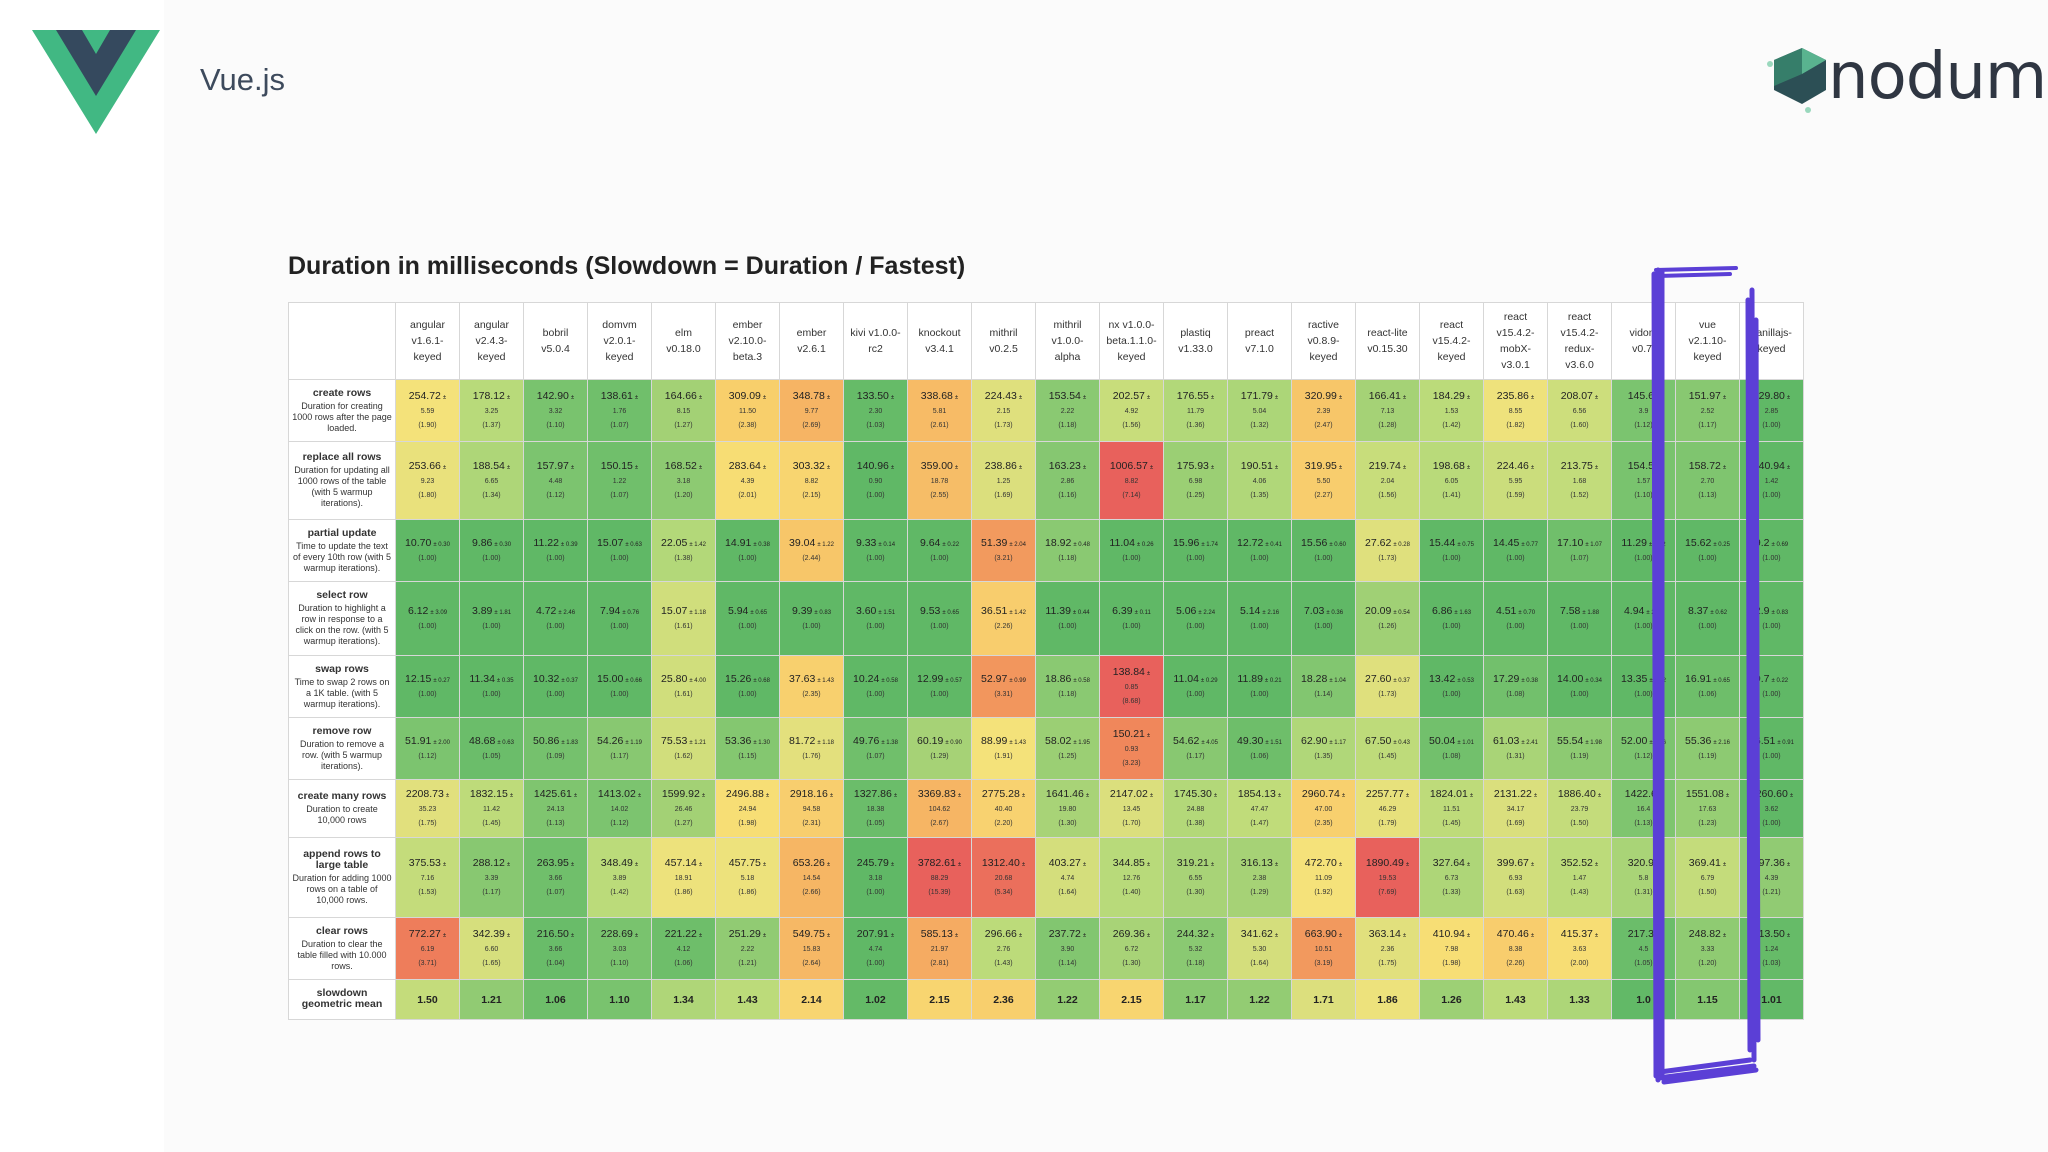 This screenshot has width=2048, height=1152. Describe the element at coordinates (1067, 411) in the screenshot. I see `stddev-value: 2.22` at that location.